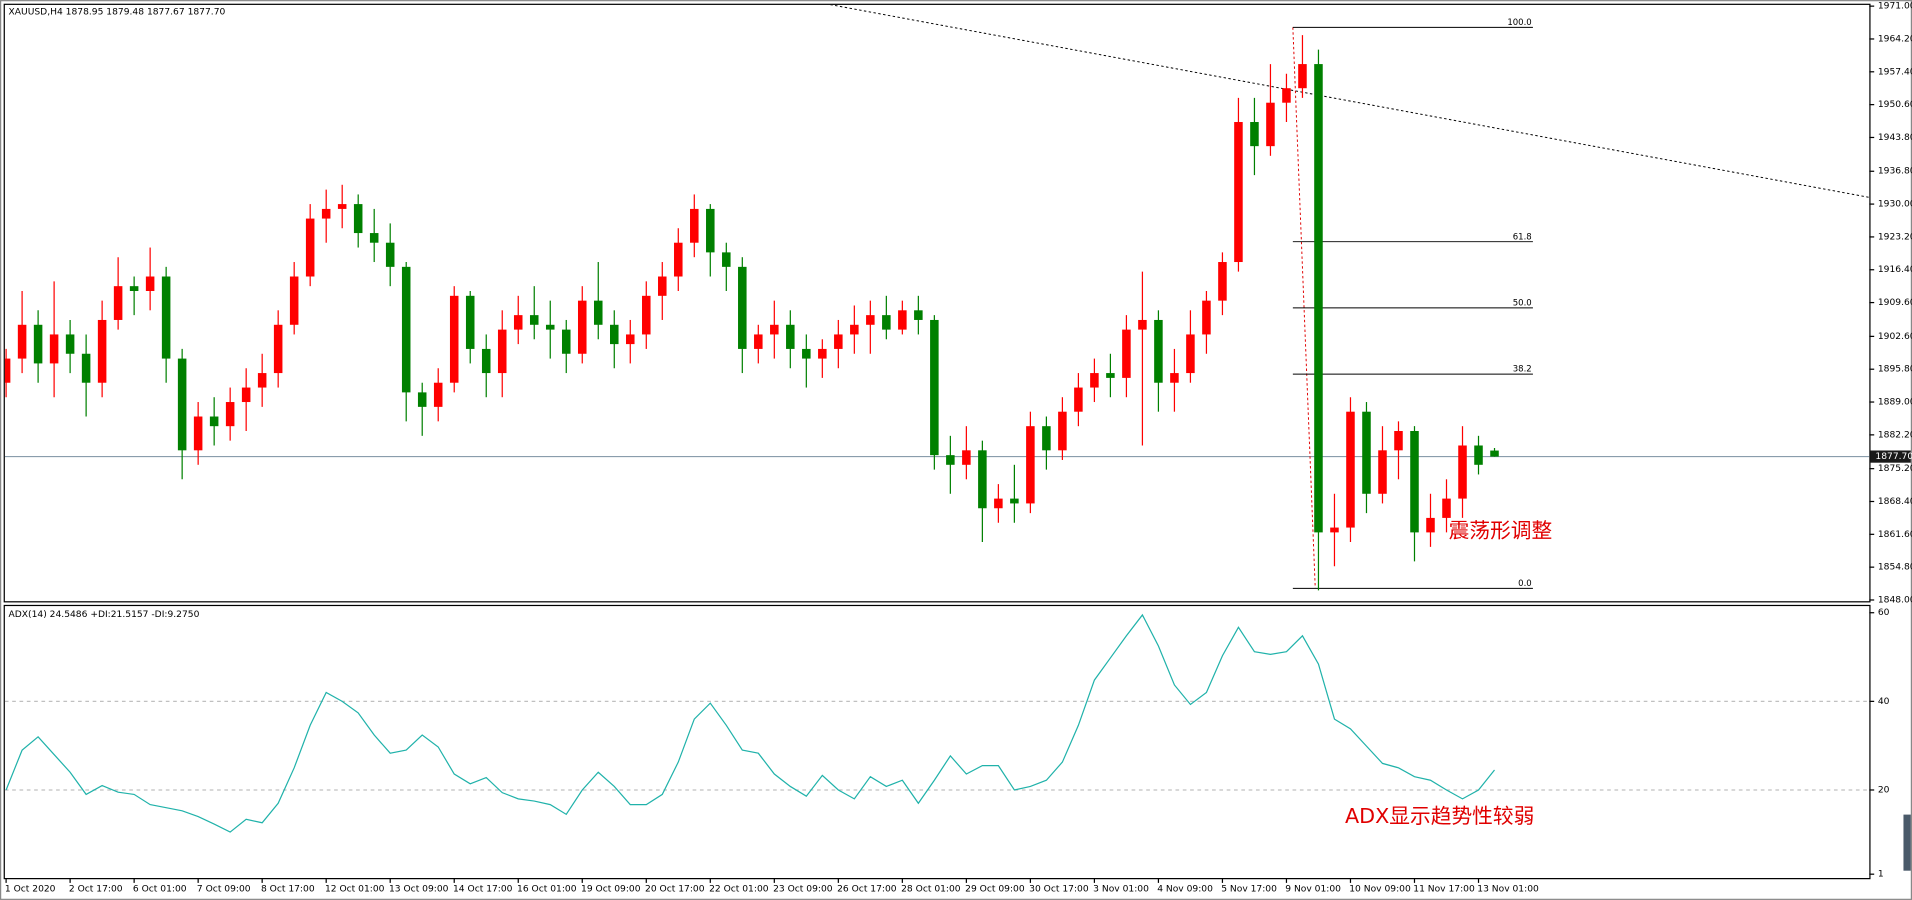 This screenshot has width=1912, height=900. Describe the element at coordinates (1895, 600) in the screenshot. I see `y-tick-label: 1848.00` at that location.